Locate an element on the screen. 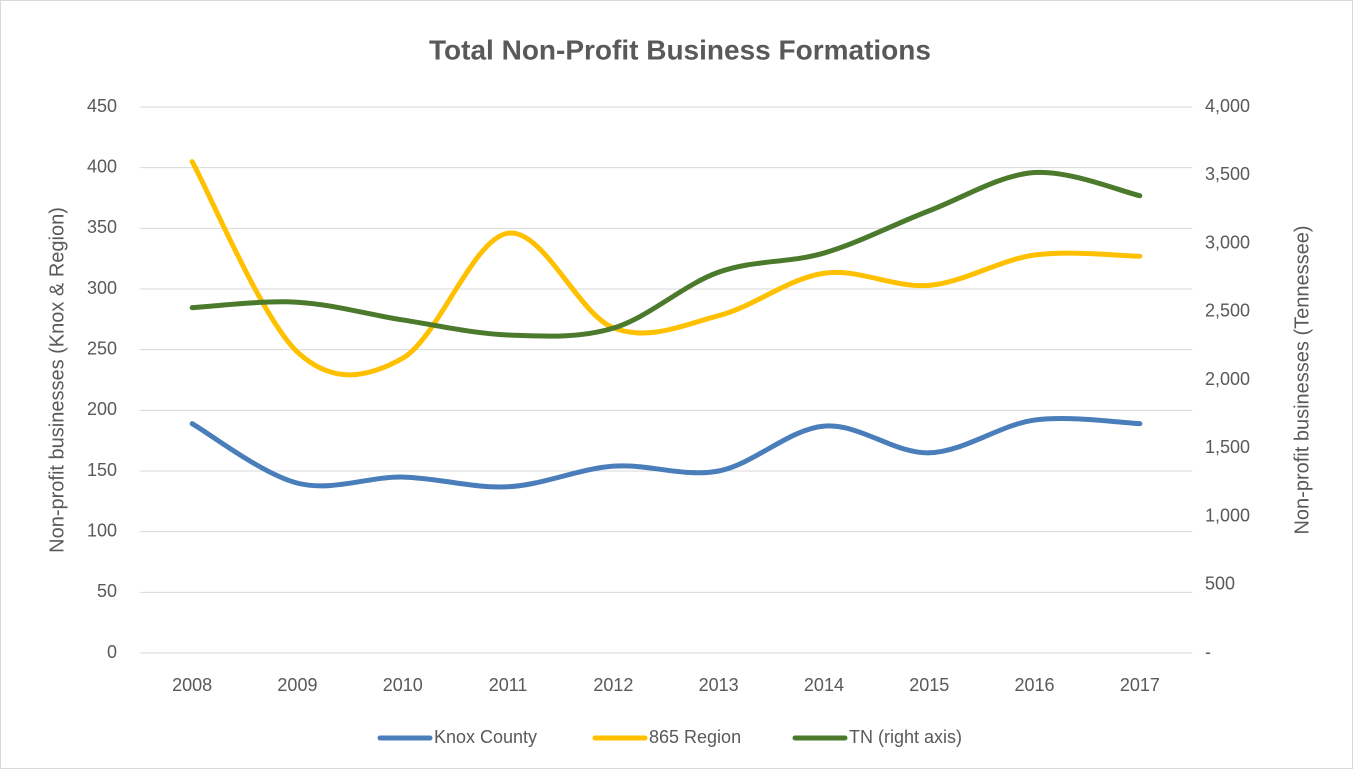  y2-axis-title: Non-profit businesses (Tennessee) is located at coordinates (1302, 379).